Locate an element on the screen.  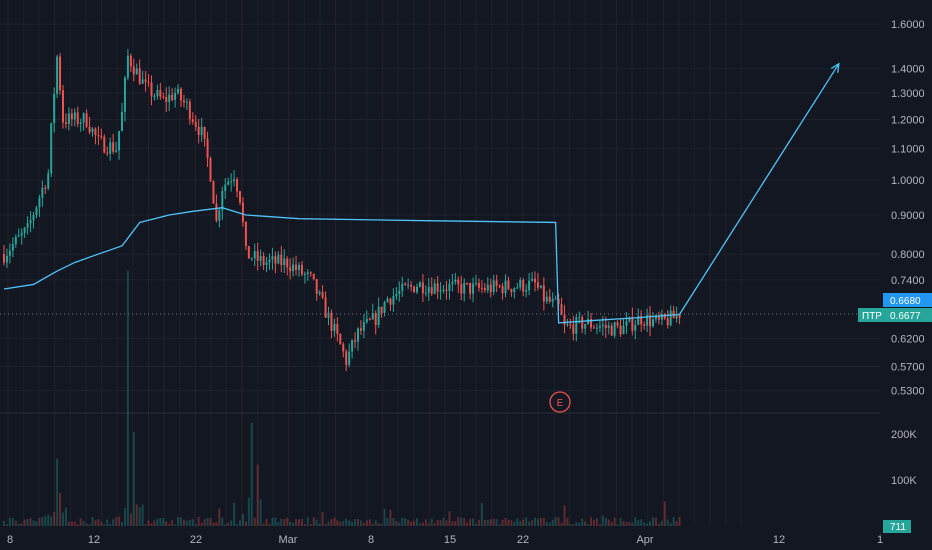
price-tick-label: 1.2000 is located at coordinates (908, 121).